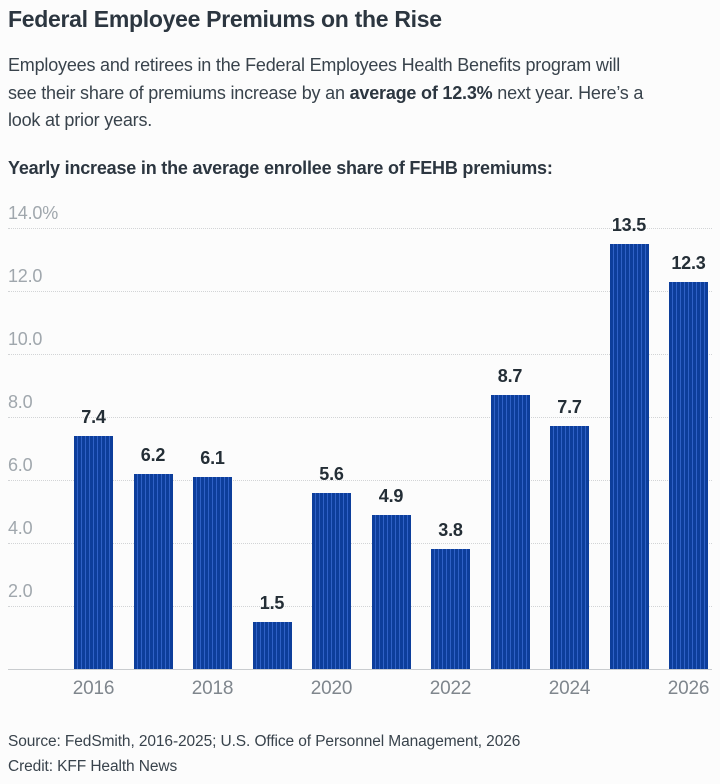 Image resolution: width=720 pixels, height=784 pixels. What do you see at coordinates (510, 375) in the screenshot?
I see `bar-value-label: 8.7` at bounding box center [510, 375].